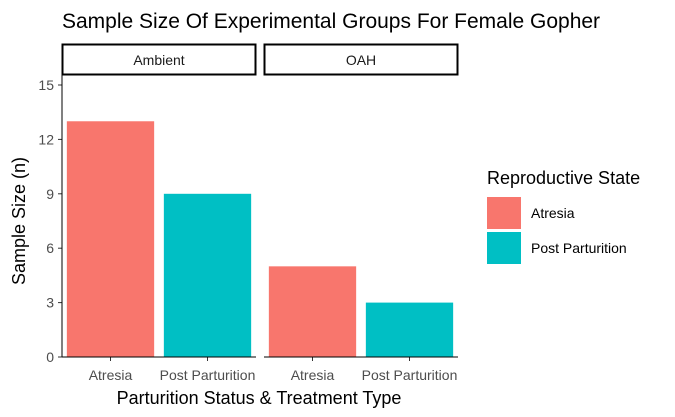 The height and width of the screenshot is (417, 675). Describe the element at coordinates (259, 398) in the screenshot. I see `x-axis-title: Parturition Status & Treatment Type` at that location.